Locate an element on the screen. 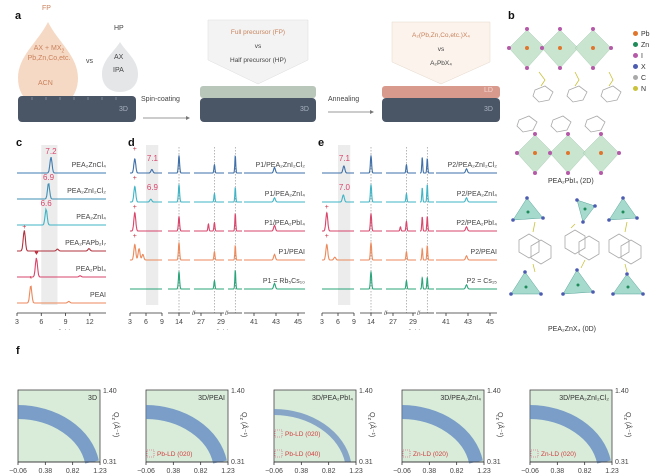 Image resolution: width=660 pixels, height=473 pixels. e-x-tick-label: 14 is located at coordinates (371, 322).